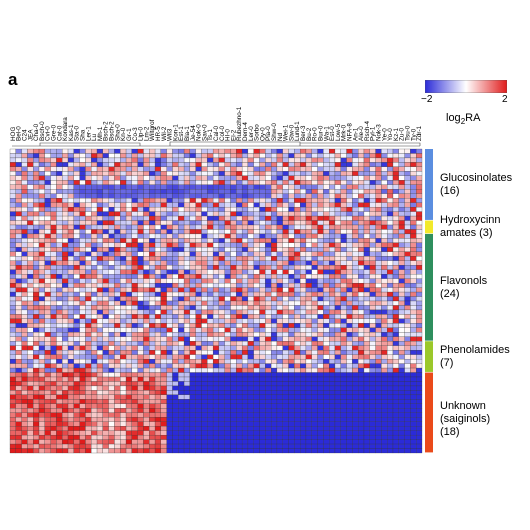 This screenshot has width=530, height=530. Describe the element at coordinates (187, 133) in the screenshot. I see `column-label: Bla-1` at that location.